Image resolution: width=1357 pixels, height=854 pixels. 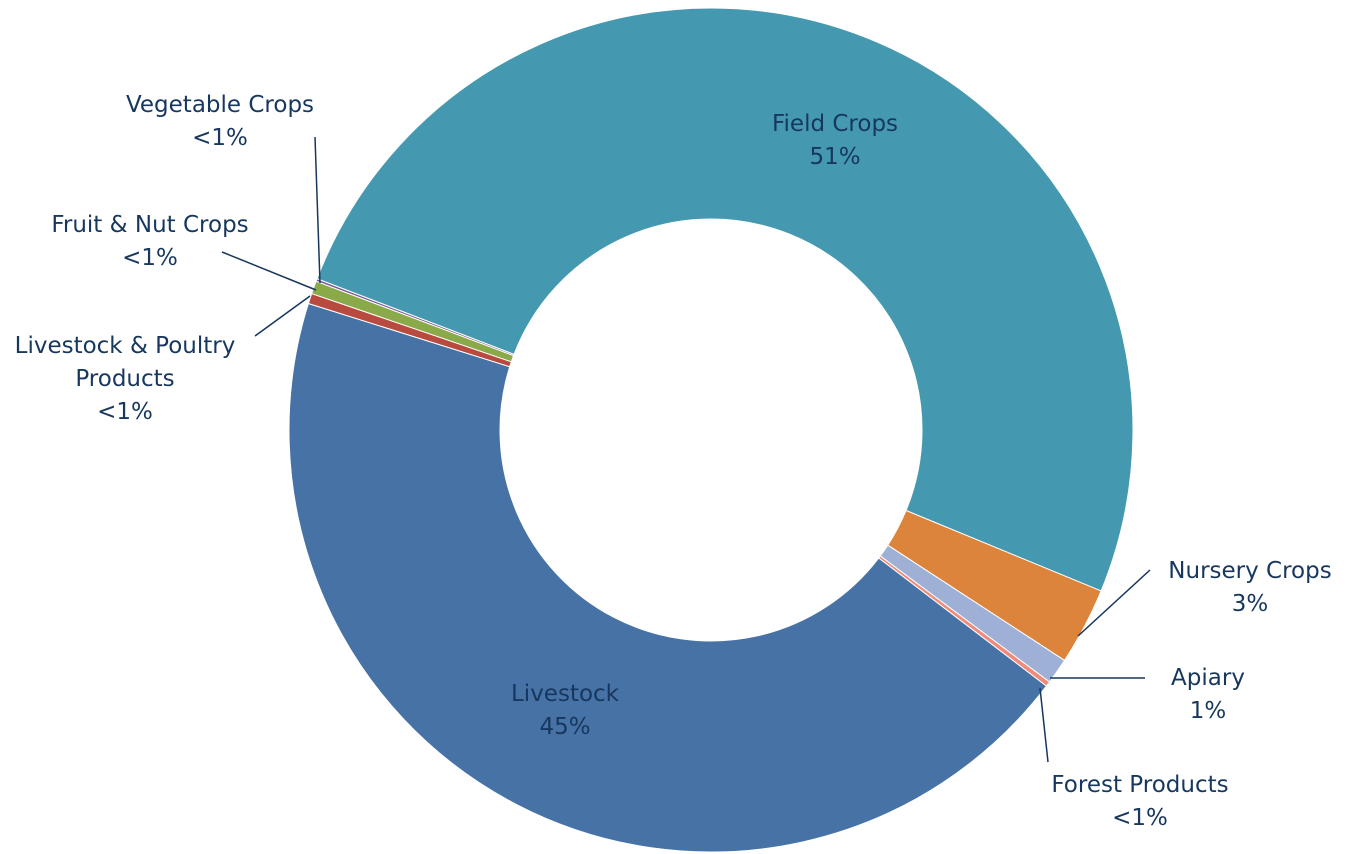 I want to click on donut-segment, so click(x=415, y=317).